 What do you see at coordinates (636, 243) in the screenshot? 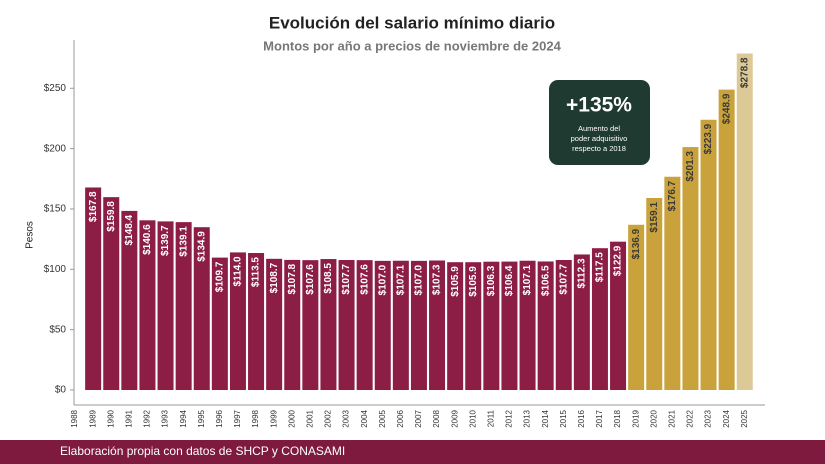
I see `value-label: $136.9` at bounding box center [636, 243].